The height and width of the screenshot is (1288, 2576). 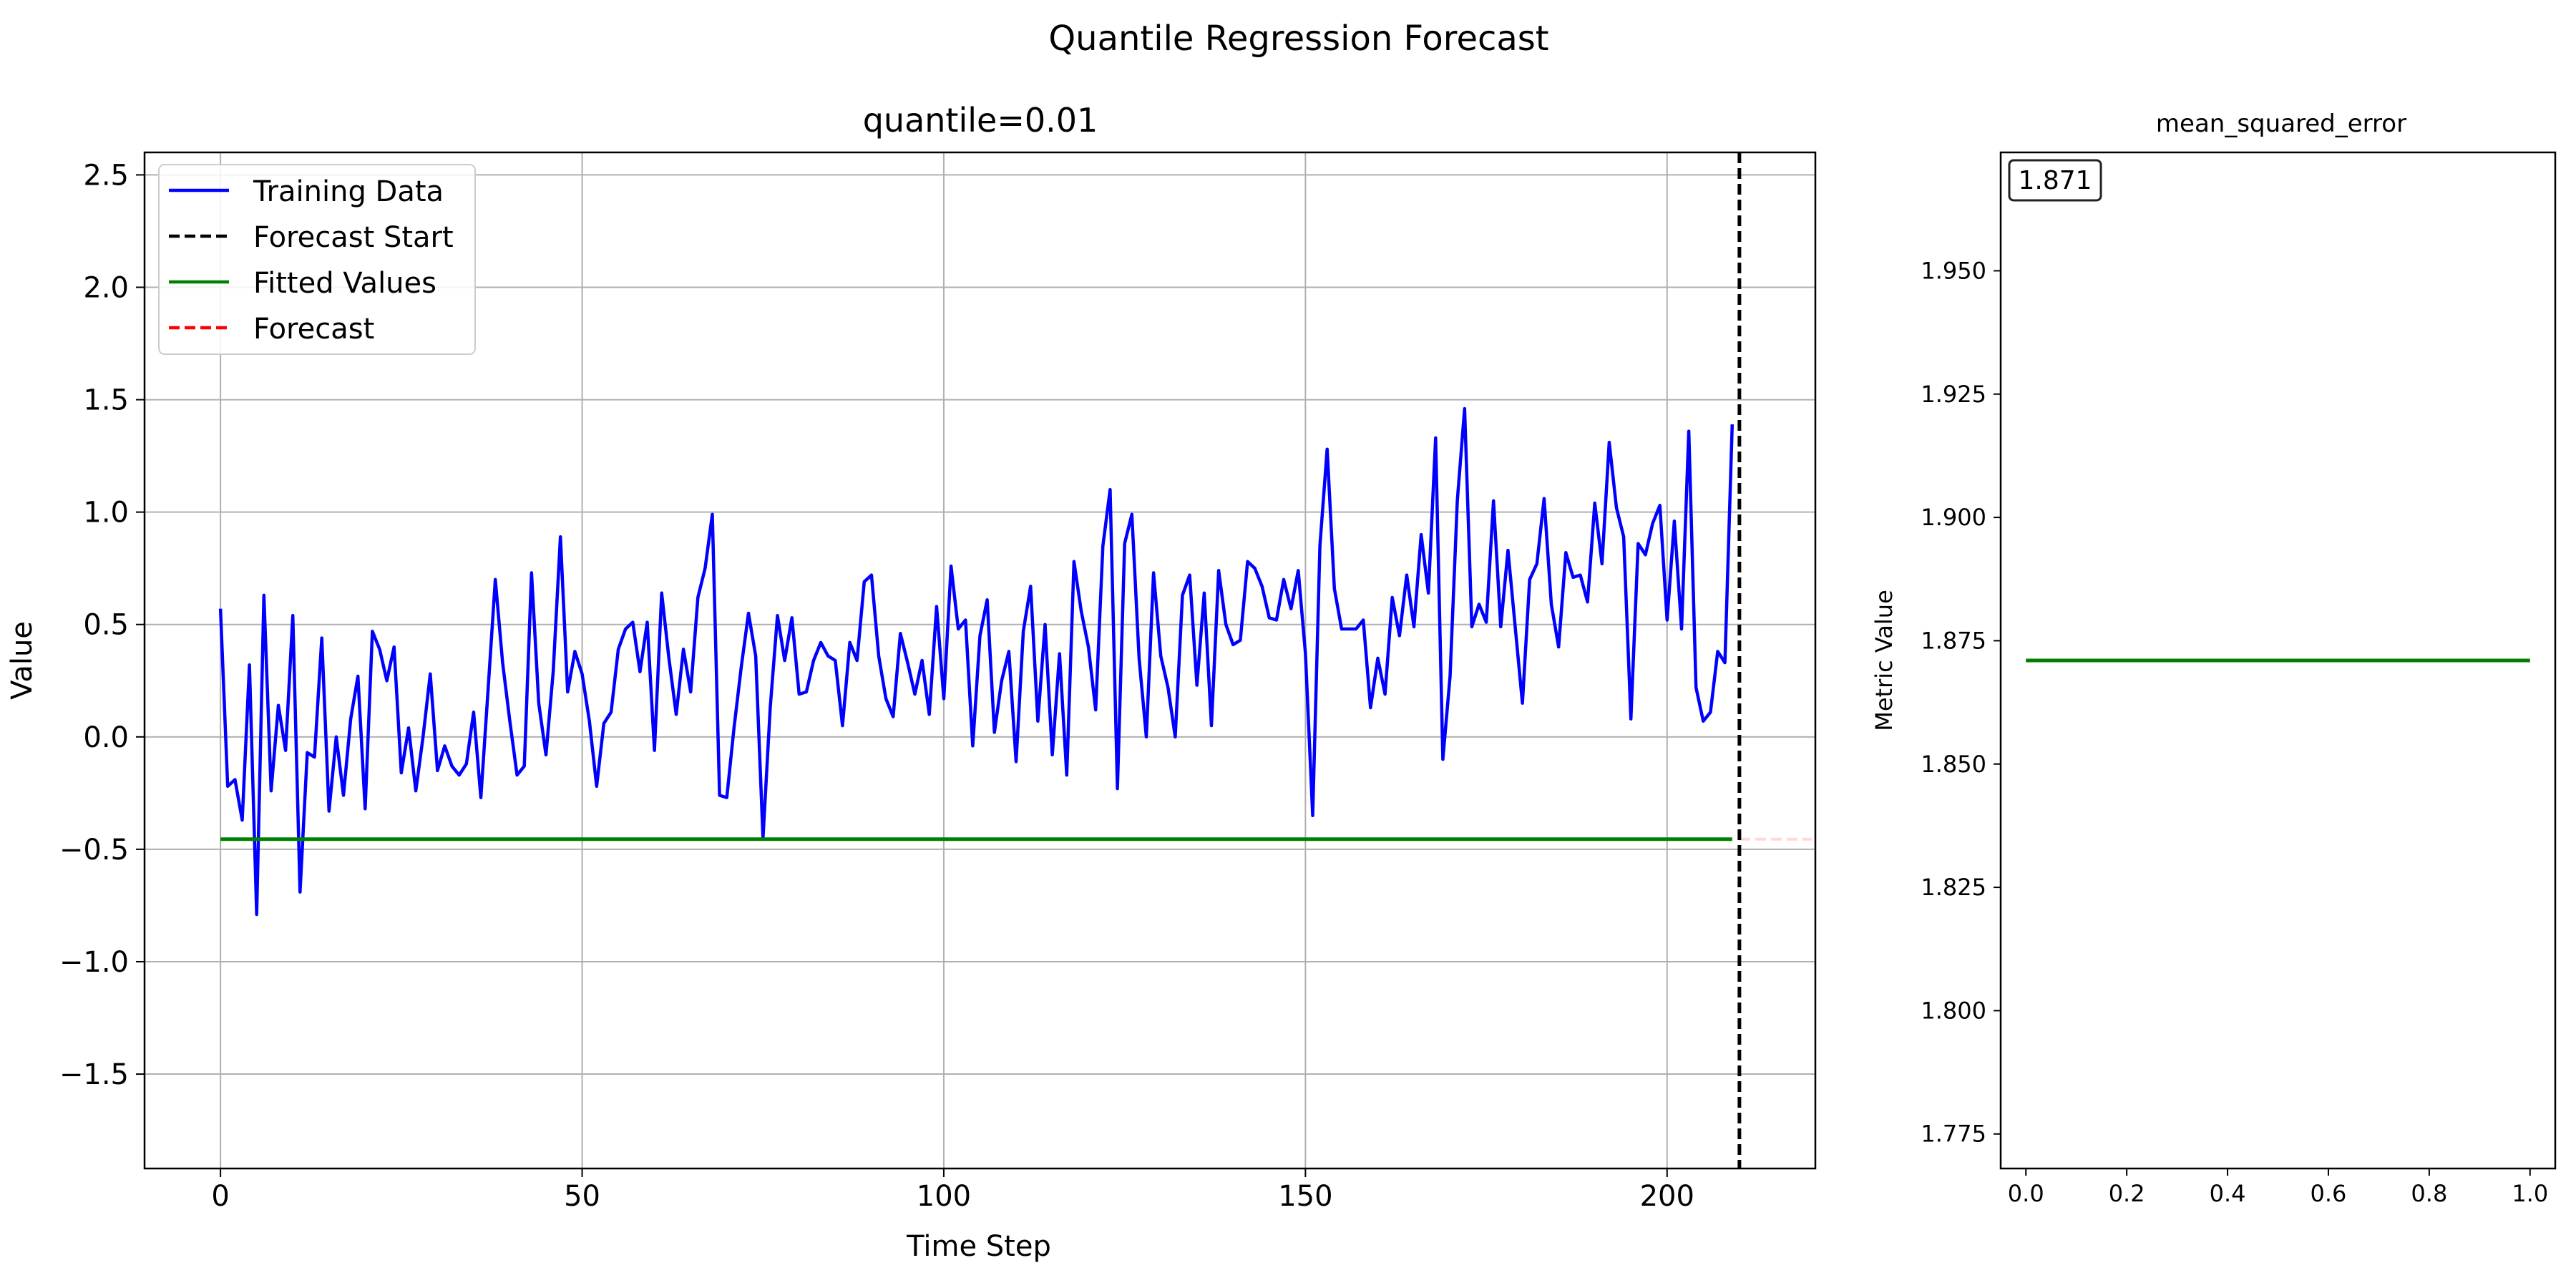 I want to click on y-tick-label: −0.5, so click(x=94, y=850).